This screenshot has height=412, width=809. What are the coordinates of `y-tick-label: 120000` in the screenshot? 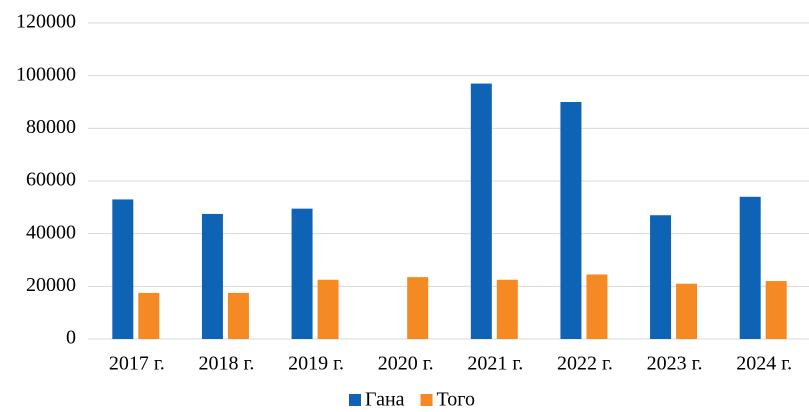 It's located at (46, 22).